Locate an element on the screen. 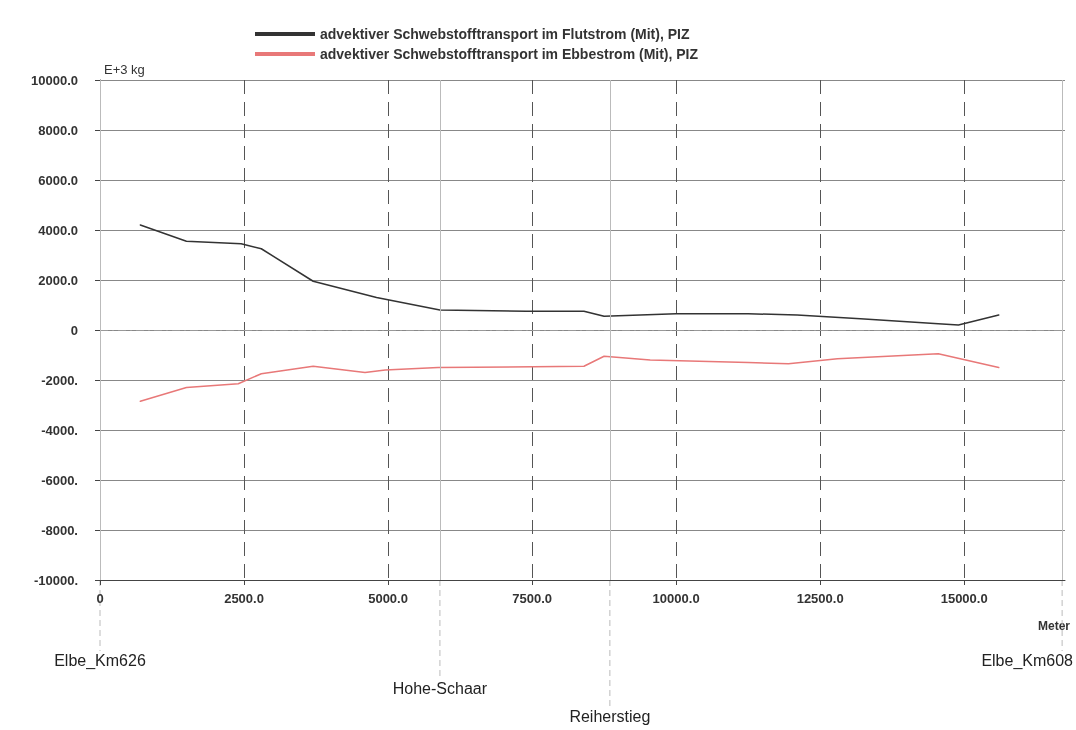 This screenshot has height=730, width=1076. y-tick-label: 10000.0 is located at coordinates (54, 80).